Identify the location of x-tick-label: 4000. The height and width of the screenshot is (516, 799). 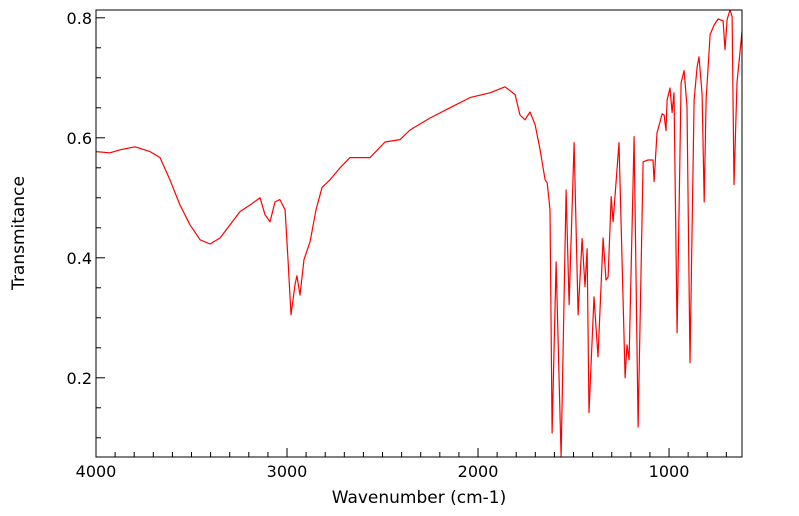
(96, 471).